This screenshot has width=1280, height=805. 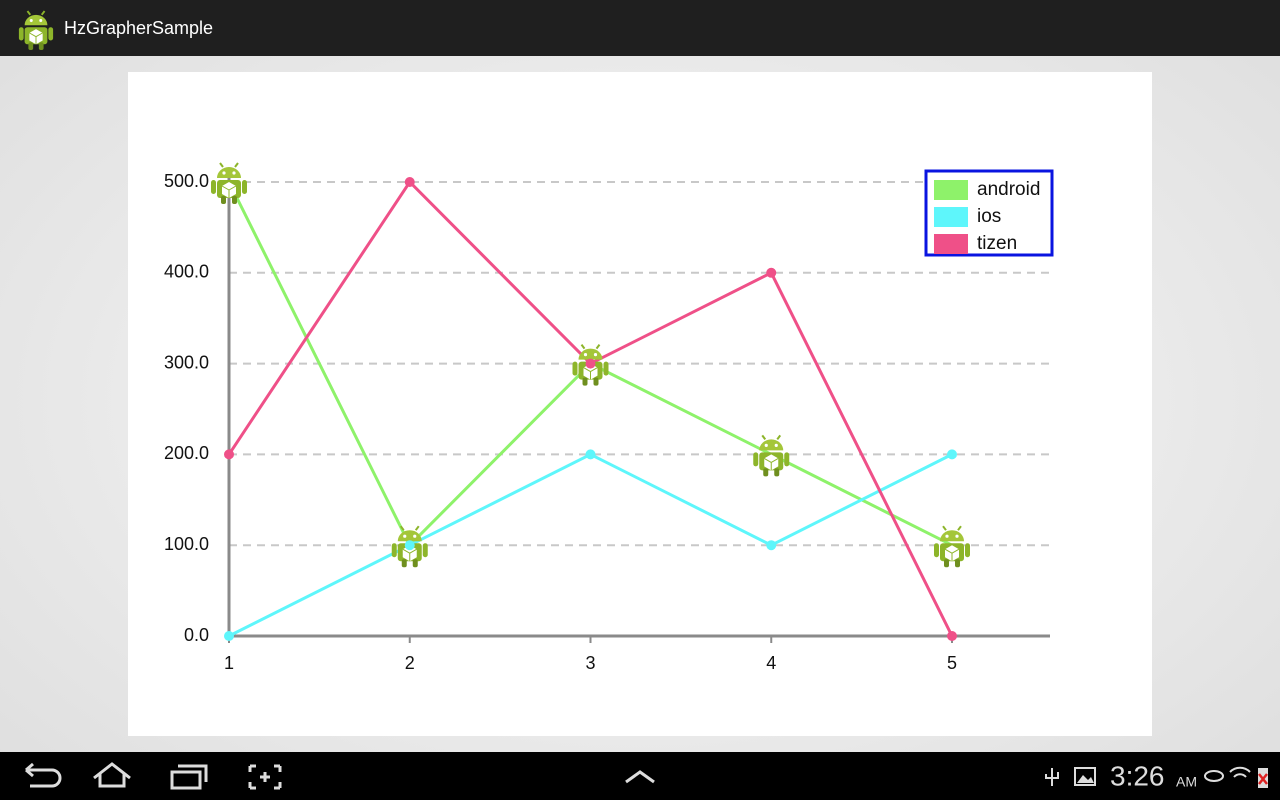 What do you see at coordinates (265, 777) in the screenshot?
I see `screenshot-button` at bounding box center [265, 777].